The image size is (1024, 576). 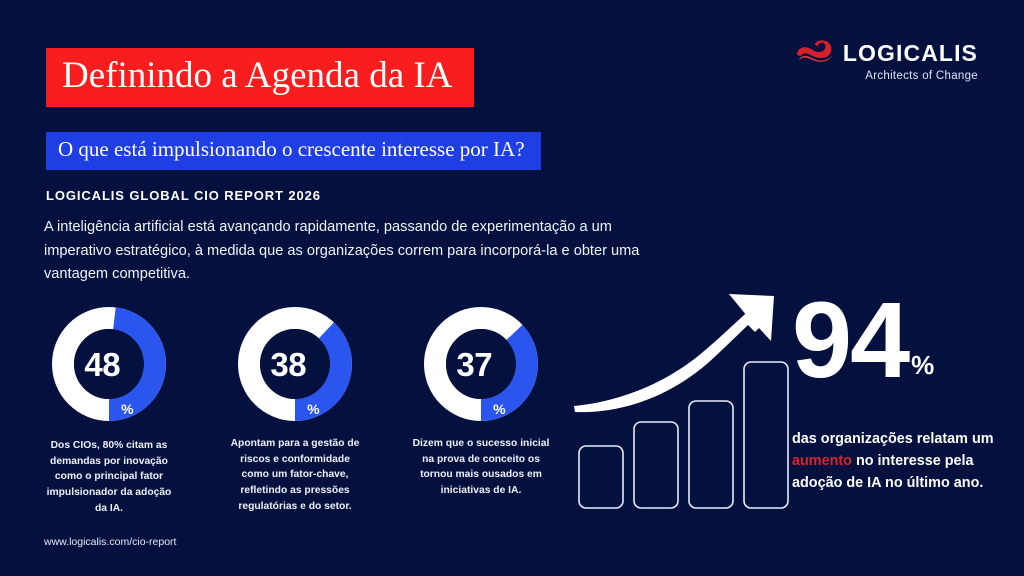 I want to click on stat-line-5: ano., so click(x=968, y=483).